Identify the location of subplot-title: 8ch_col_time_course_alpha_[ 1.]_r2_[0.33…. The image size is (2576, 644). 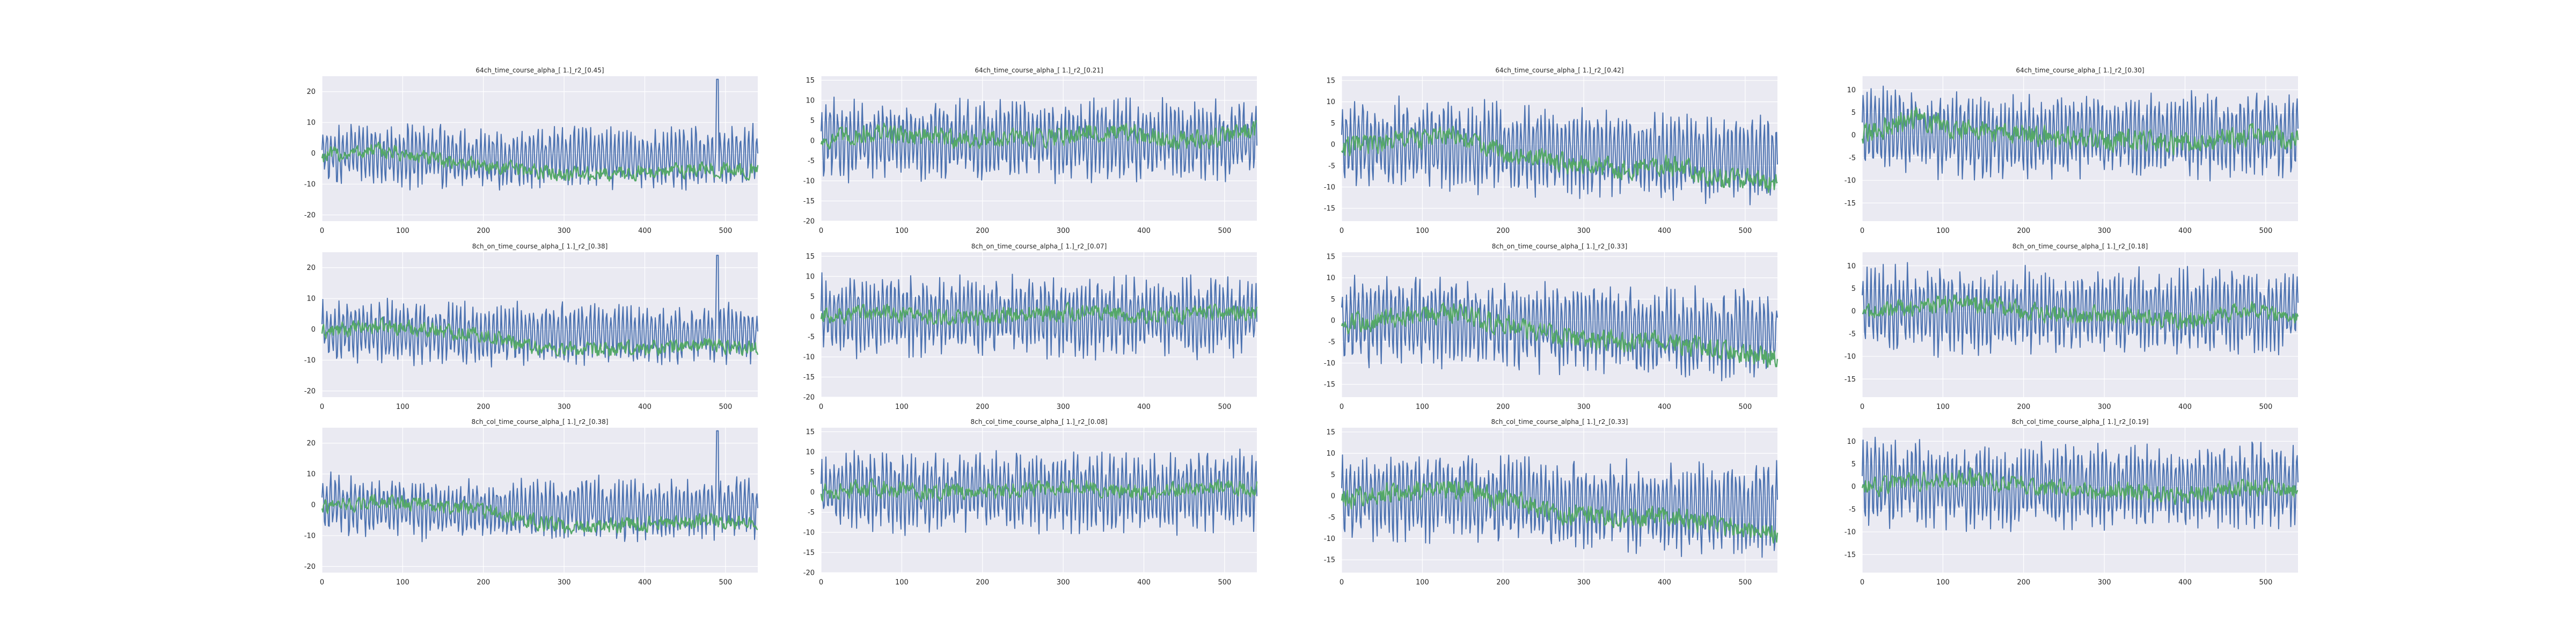
(1559, 422).